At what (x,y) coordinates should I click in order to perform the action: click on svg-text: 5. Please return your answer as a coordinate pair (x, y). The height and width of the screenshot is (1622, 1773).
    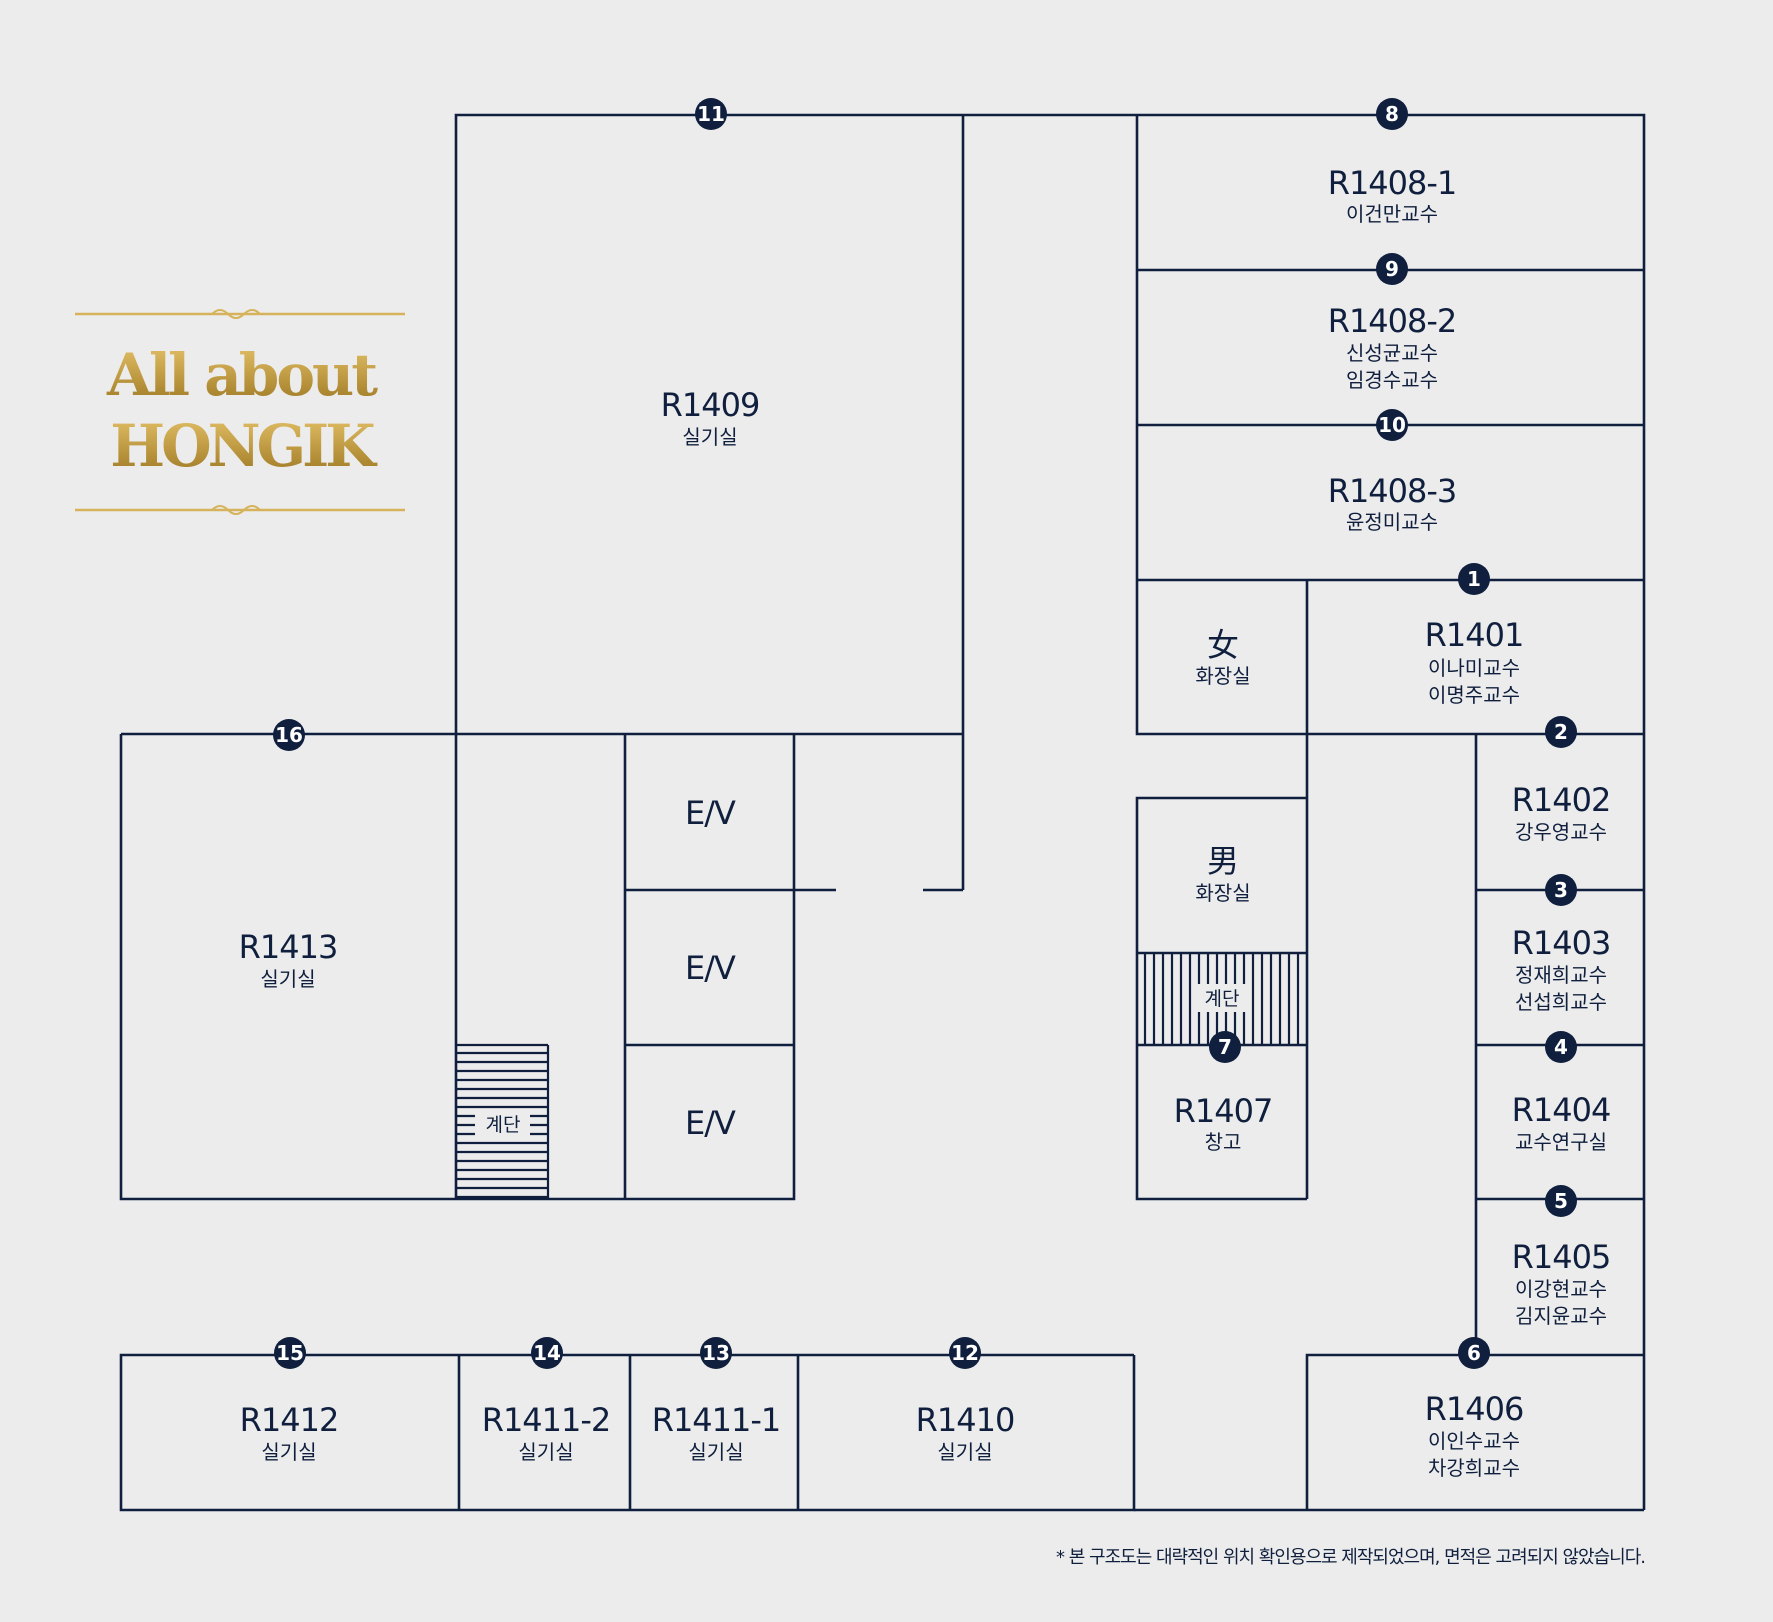
    Looking at the image, I should click on (1561, 1201).